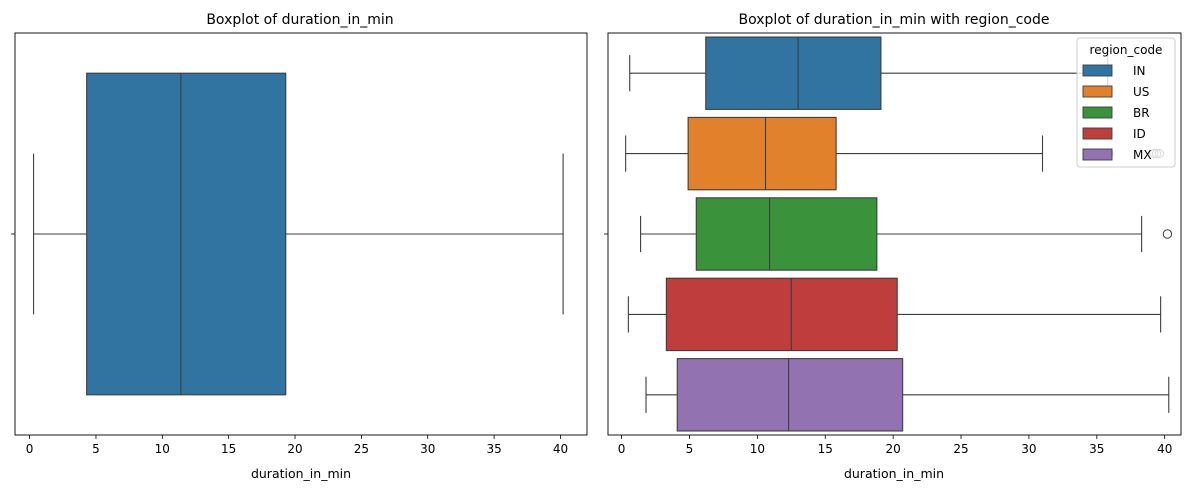 This screenshot has height=490, width=1189. What do you see at coordinates (1139, 71) in the screenshot?
I see `legend-label: IN` at bounding box center [1139, 71].